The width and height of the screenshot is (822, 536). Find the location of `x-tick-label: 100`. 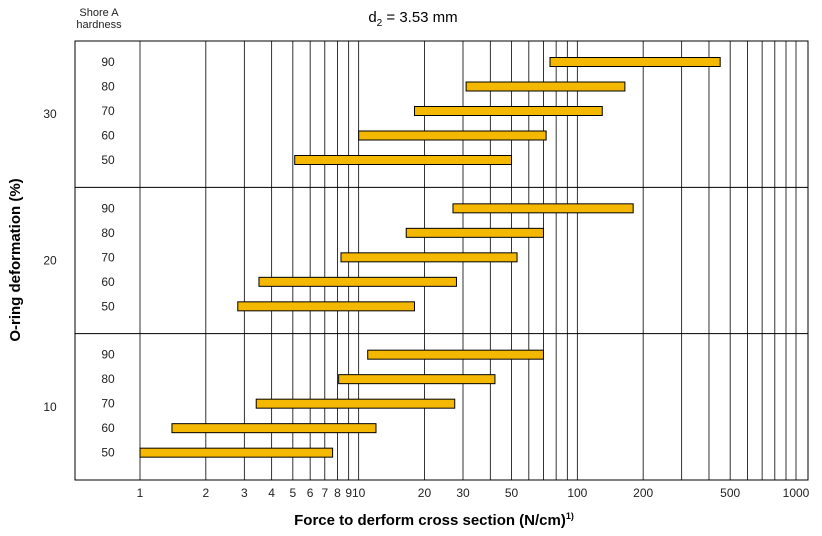

x-tick-label: 100 is located at coordinates (577, 493).